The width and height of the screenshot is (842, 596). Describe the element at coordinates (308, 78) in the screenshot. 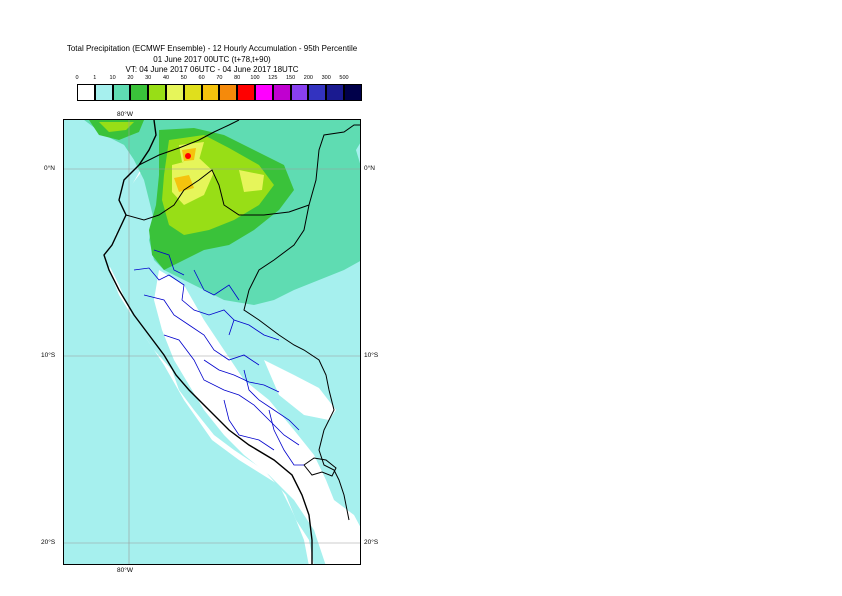

I see `scale-label: 200` at that location.